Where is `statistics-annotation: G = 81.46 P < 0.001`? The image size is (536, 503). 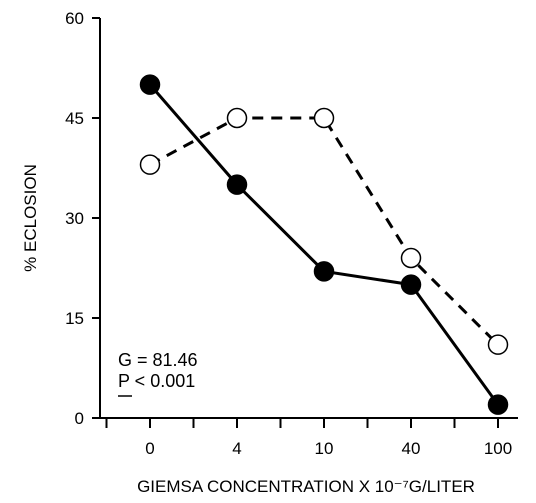 statistics-annotation: G = 81.46 P < 0.001 is located at coordinates (158, 373).